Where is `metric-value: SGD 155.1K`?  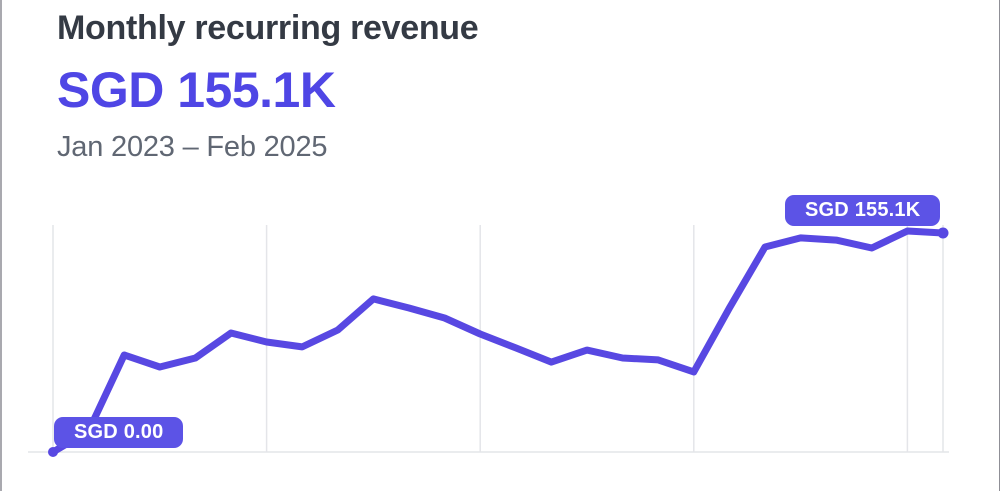 metric-value: SGD 155.1K is located at coordinates (196, 90).